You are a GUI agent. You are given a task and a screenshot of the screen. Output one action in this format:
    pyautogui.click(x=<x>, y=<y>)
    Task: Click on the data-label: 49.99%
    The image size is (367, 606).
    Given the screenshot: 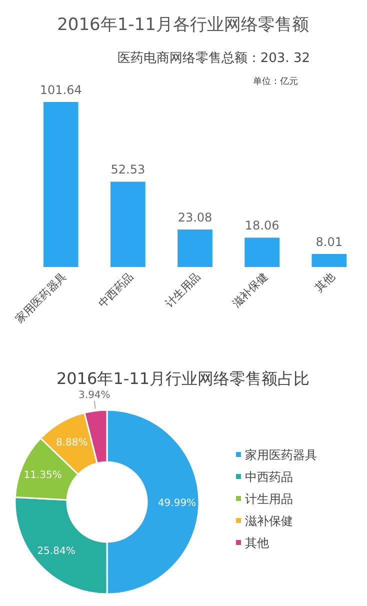 What is the action you would take?
    pyautogui.click(x=177, y=503)
    